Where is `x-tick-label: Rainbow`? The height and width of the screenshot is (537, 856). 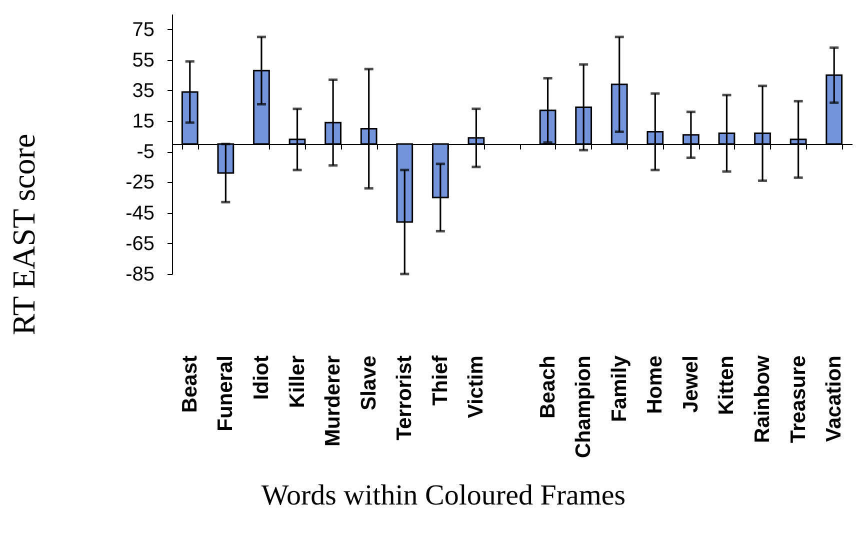
x-tick-label: Rainbow is located at coordinates (762, 398).